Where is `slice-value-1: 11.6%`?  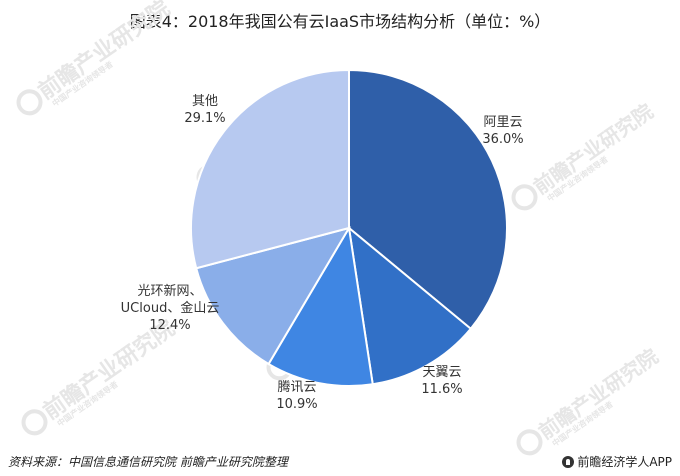
slice-value-1: 11.6% is located at coordinates (441, 389).